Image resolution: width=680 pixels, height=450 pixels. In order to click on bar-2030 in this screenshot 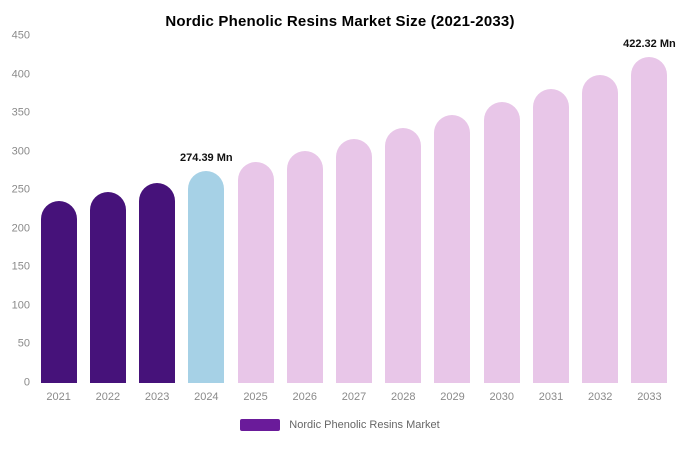, I will do `click(501, 242)`.